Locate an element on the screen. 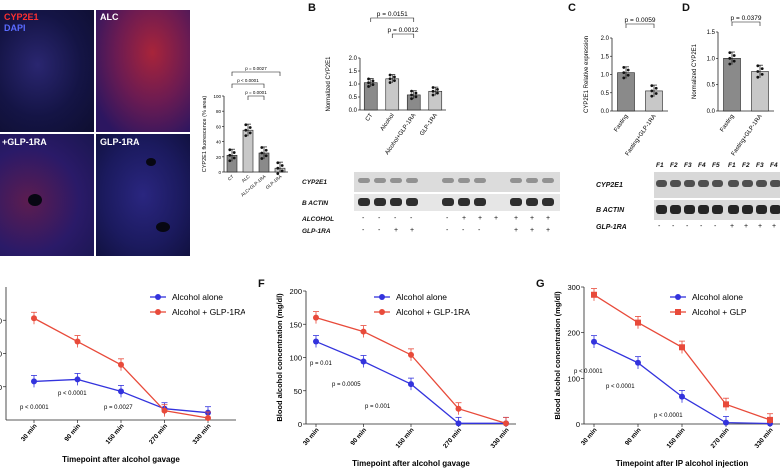  x-tick-label: 90 min is located at coordinates (72, 433).